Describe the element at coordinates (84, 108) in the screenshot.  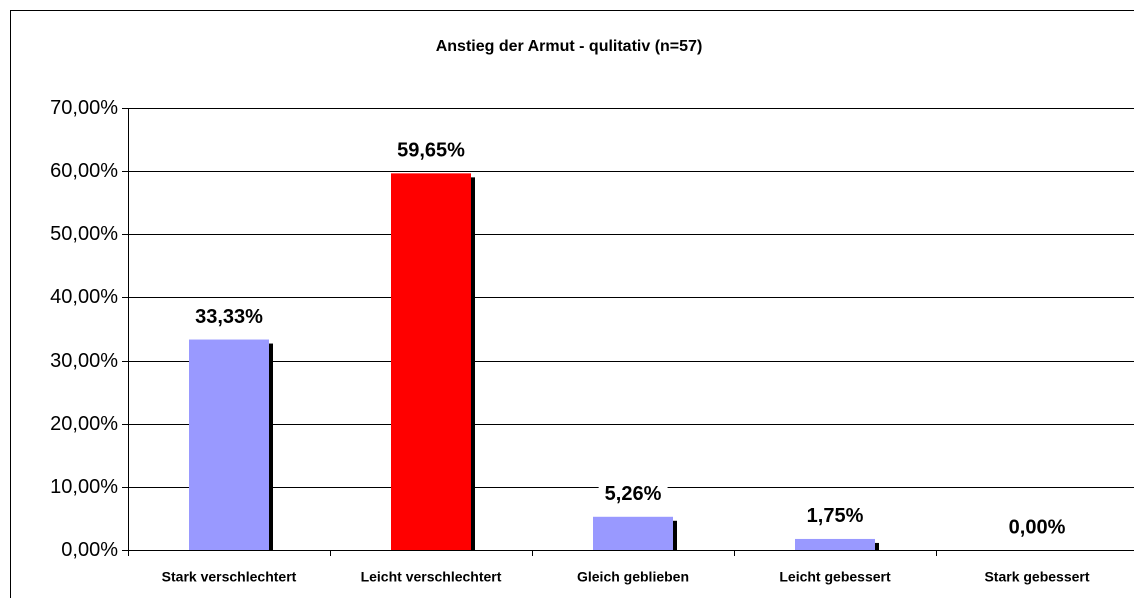
I see `y-tick-label: 70,00%` at that location.